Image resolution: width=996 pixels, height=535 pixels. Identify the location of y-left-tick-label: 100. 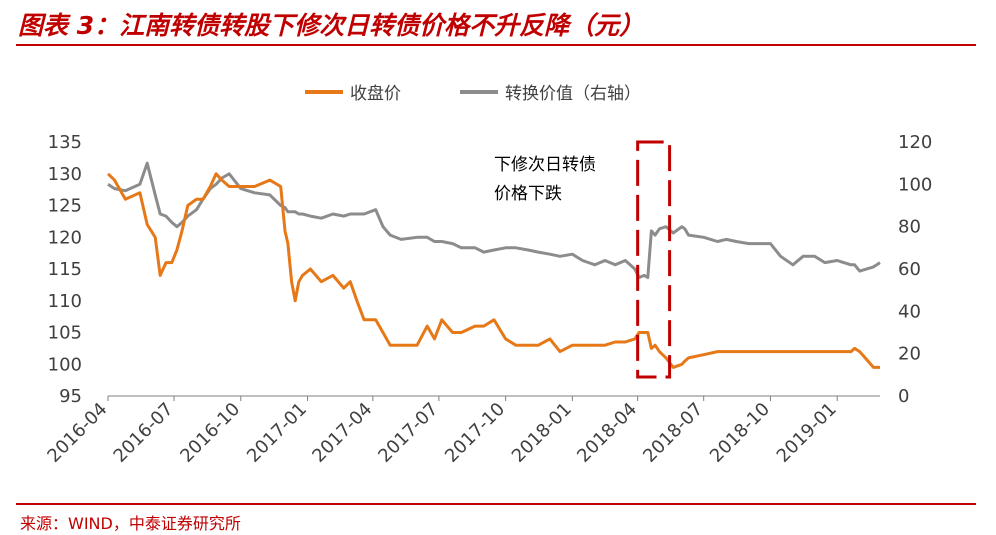
(65, 364).